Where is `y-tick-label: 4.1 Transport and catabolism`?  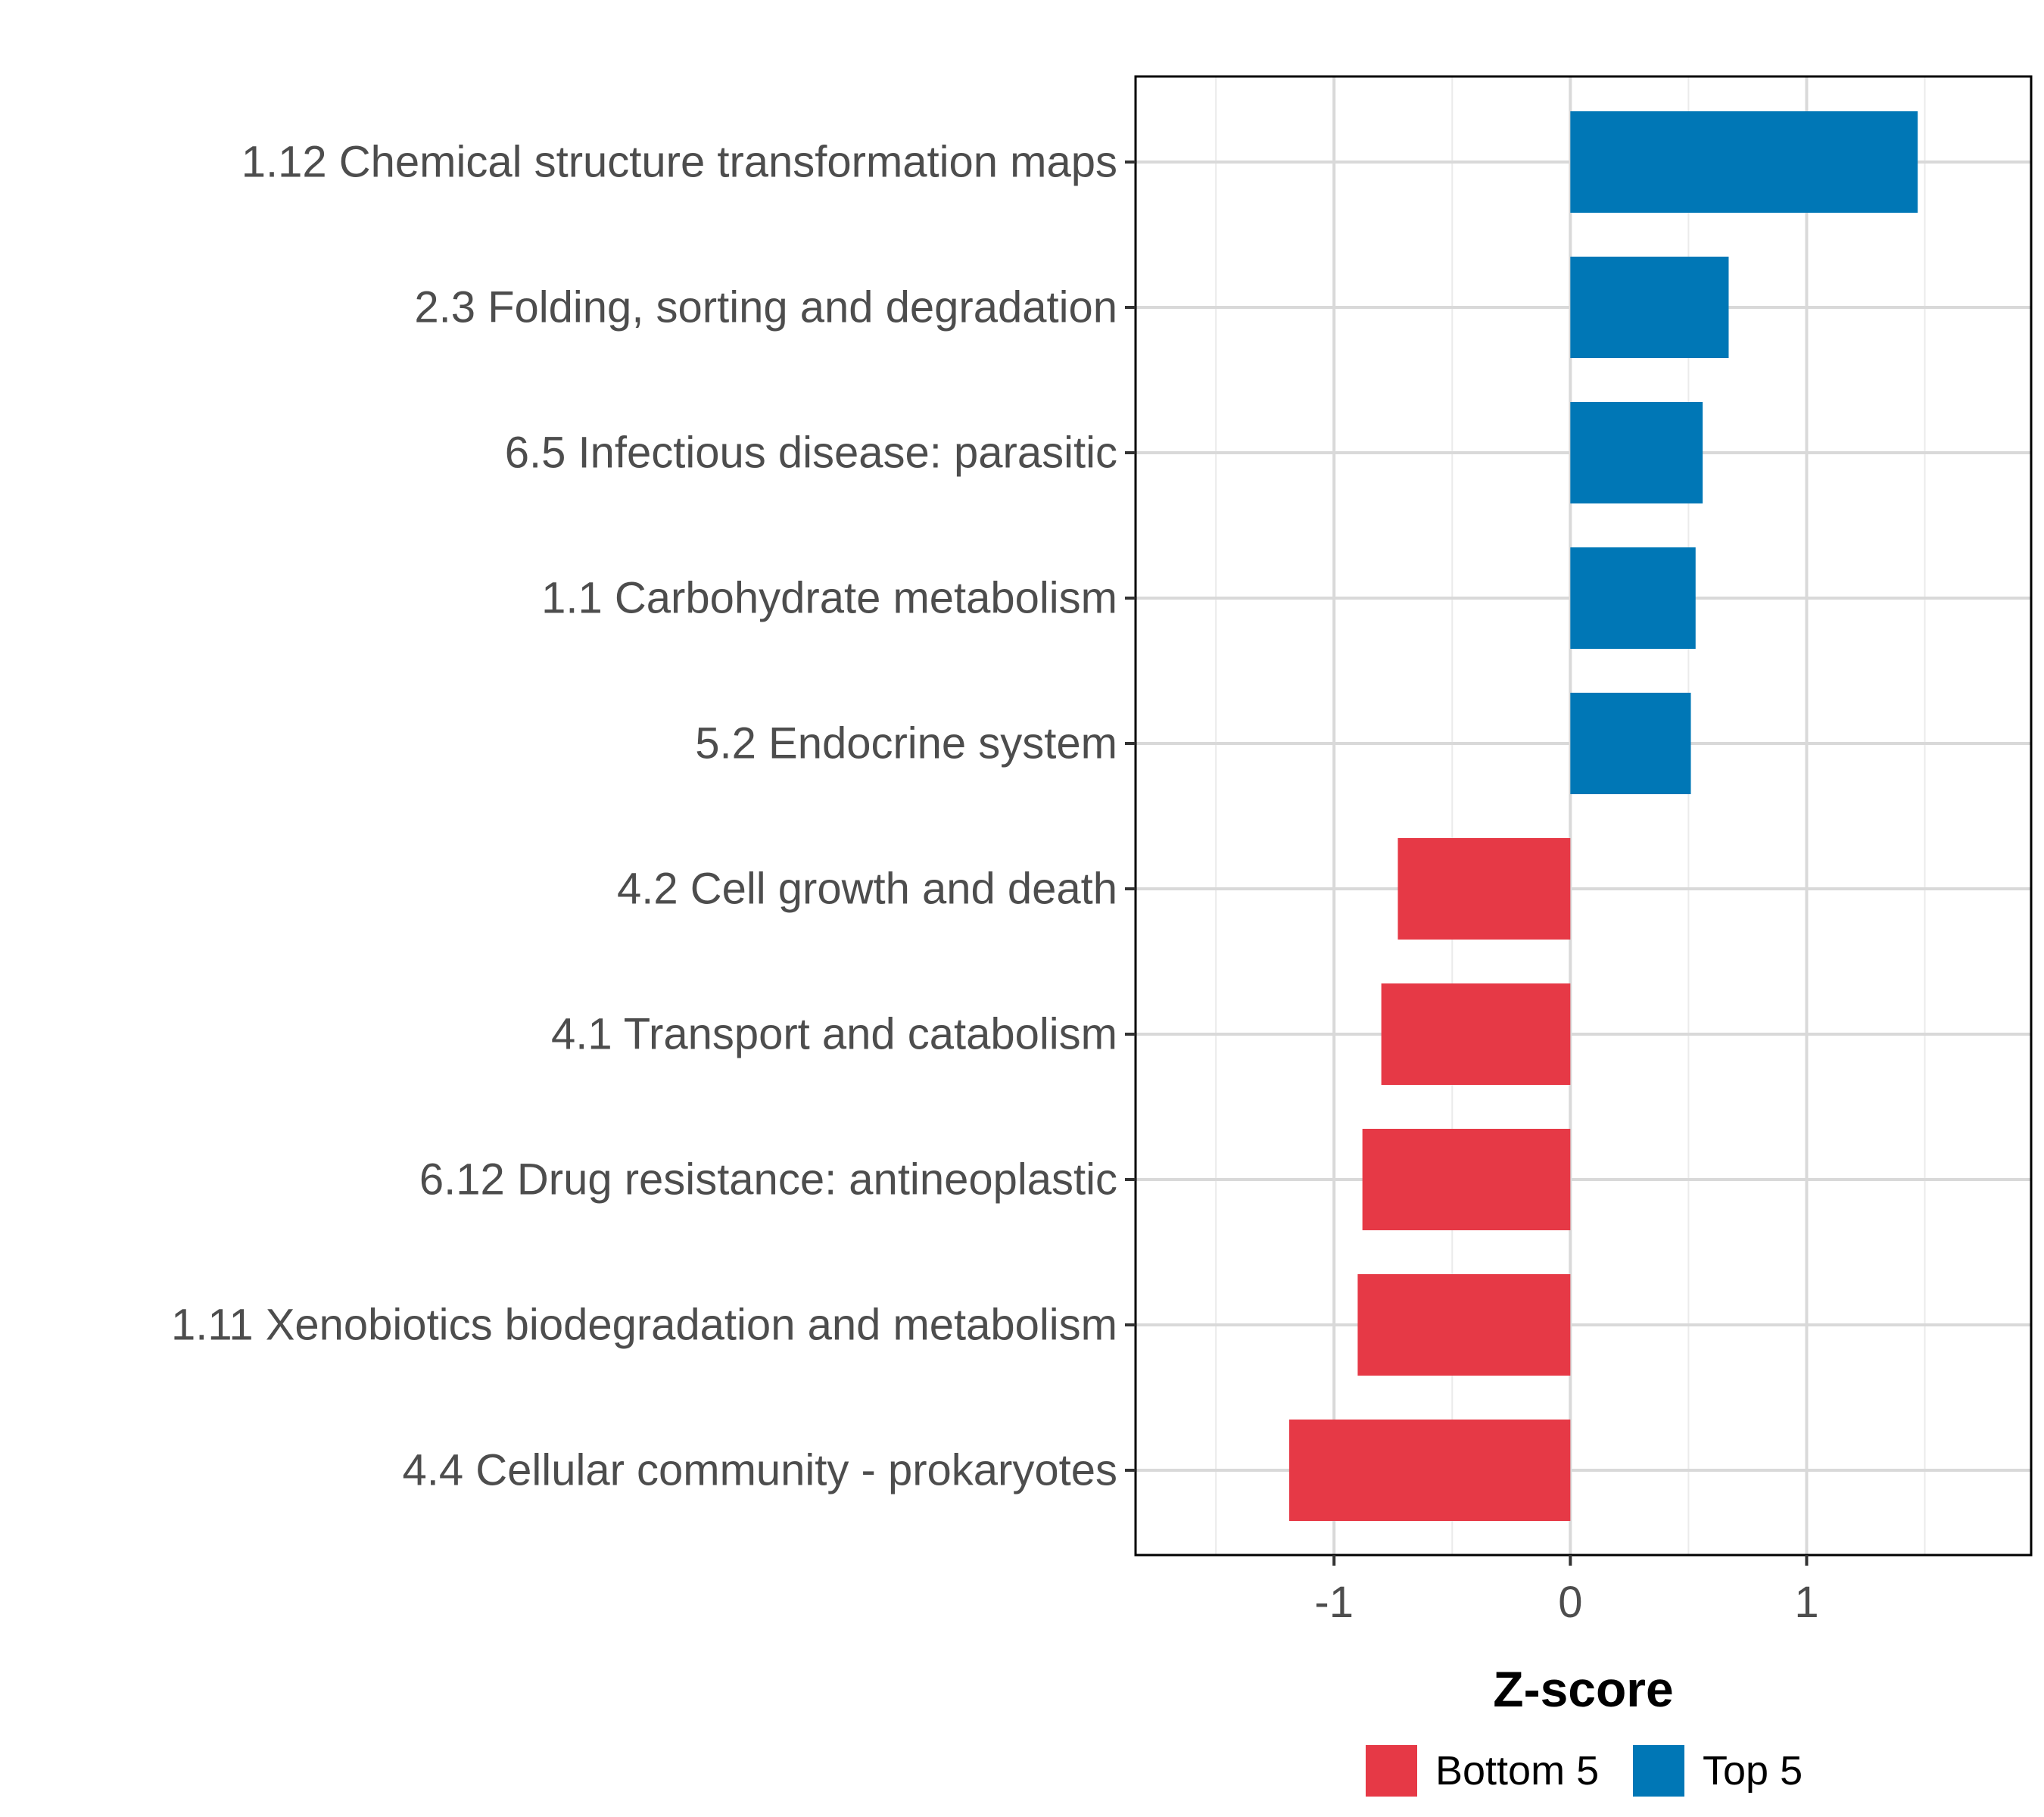 y-tick-label: 4.1 Transport and catabolism is located at coordinates (834, 1034).